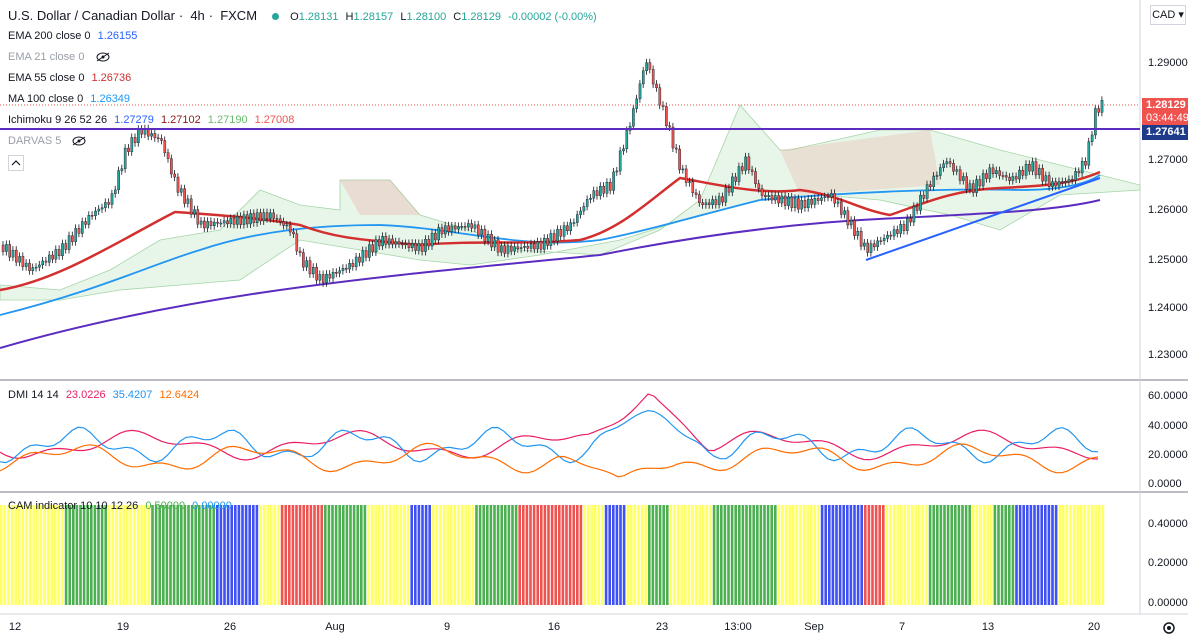 The height and width of the screenshot is (642, 1188). I want to click on trendline-segment, so click(983, 219).